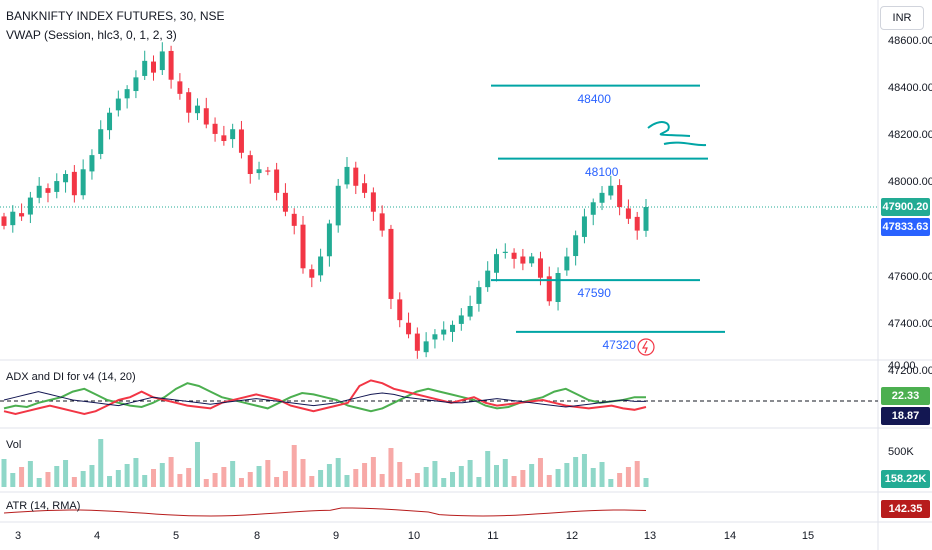  I want to click on adx-pane-label: ADX and DI for v4 (14, 20), so click(71, 377).